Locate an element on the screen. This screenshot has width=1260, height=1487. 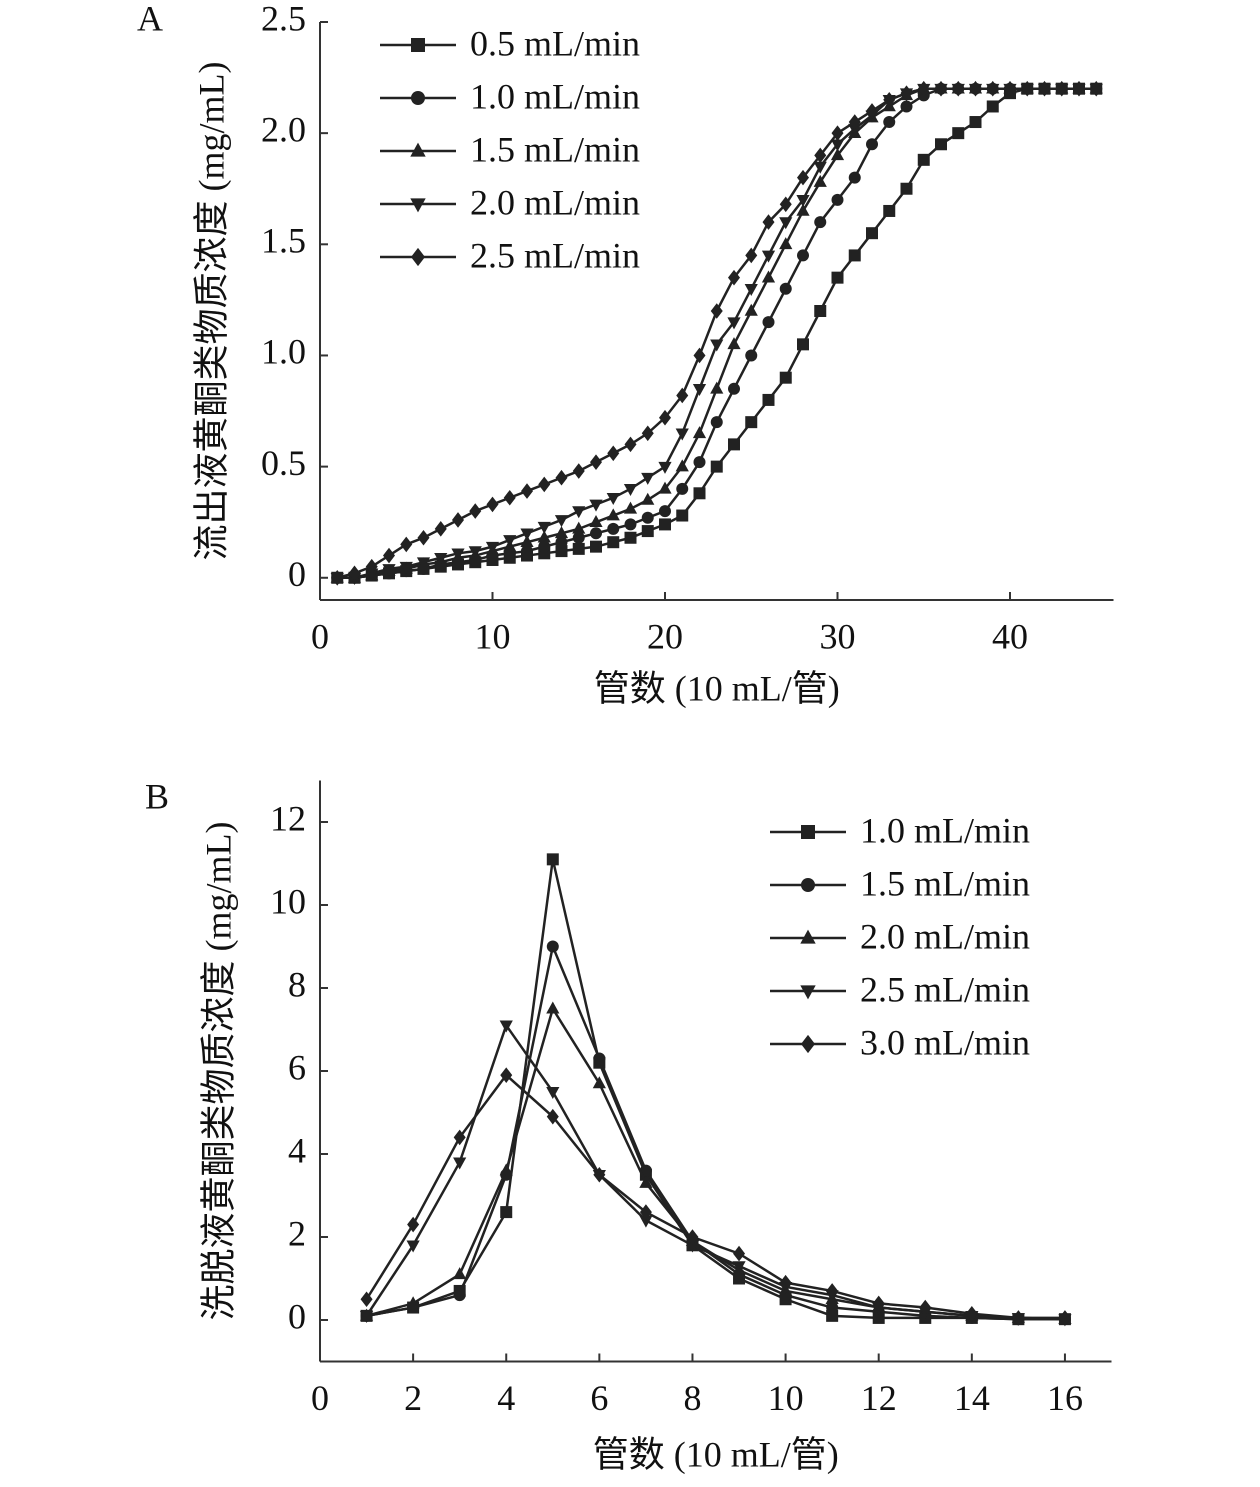
x-axis-title: 管数 (10 mL/管) is located at coordinates (716, 1454).